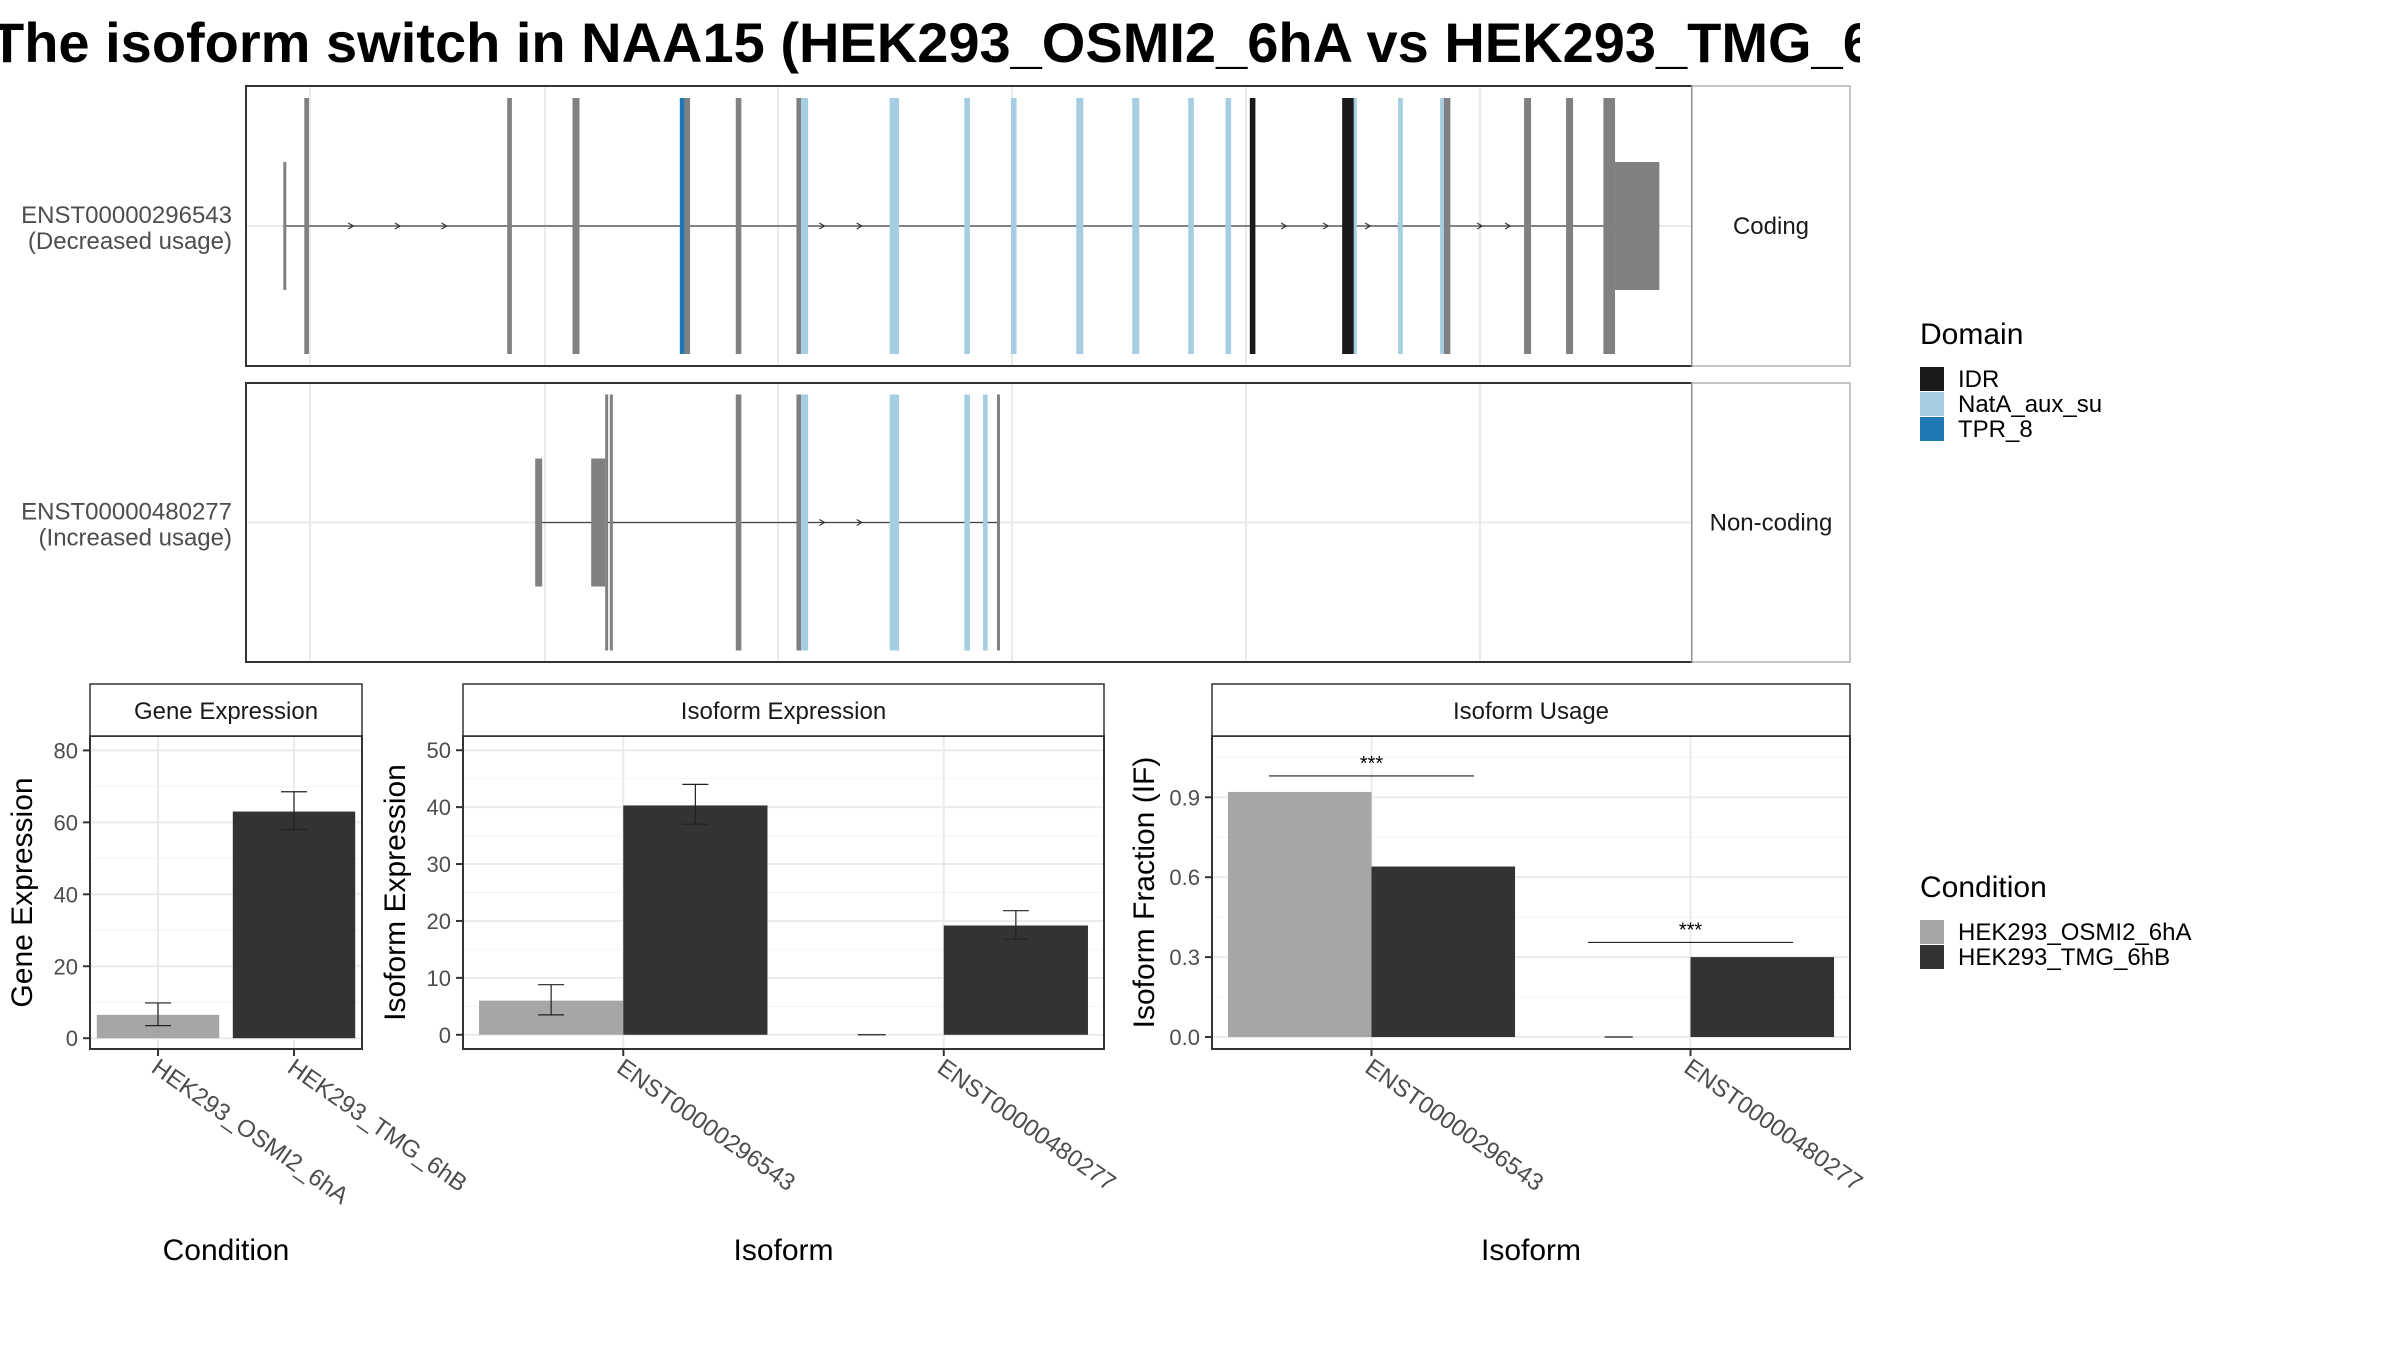 This screenshot has width=2400, height=1350. Describe the element at coordinates (1971, 334) in the screenshot. I see `legend-title: Domain` at that location.